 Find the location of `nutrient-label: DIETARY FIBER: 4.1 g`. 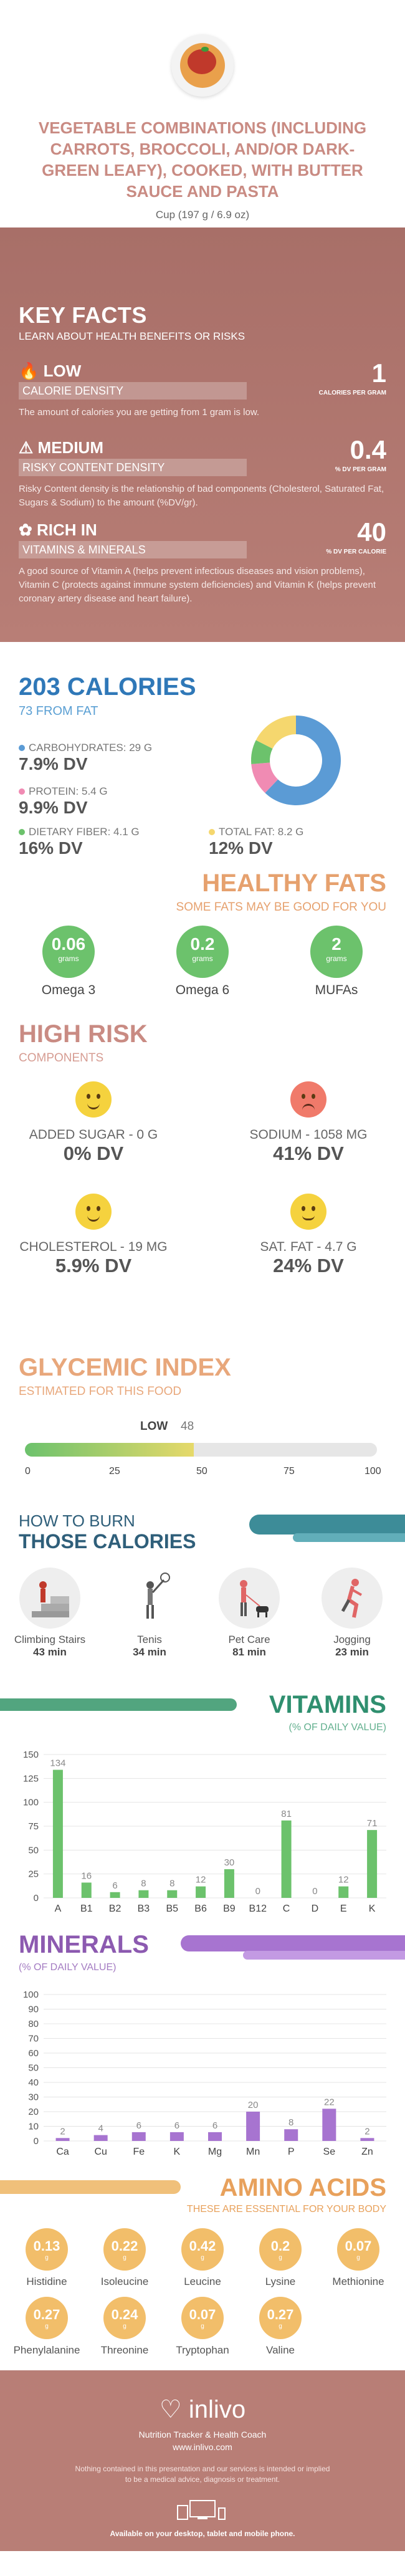

nutrient-label: DIETARY FIBER: 4.1 g is located at coordinates (84, 832).